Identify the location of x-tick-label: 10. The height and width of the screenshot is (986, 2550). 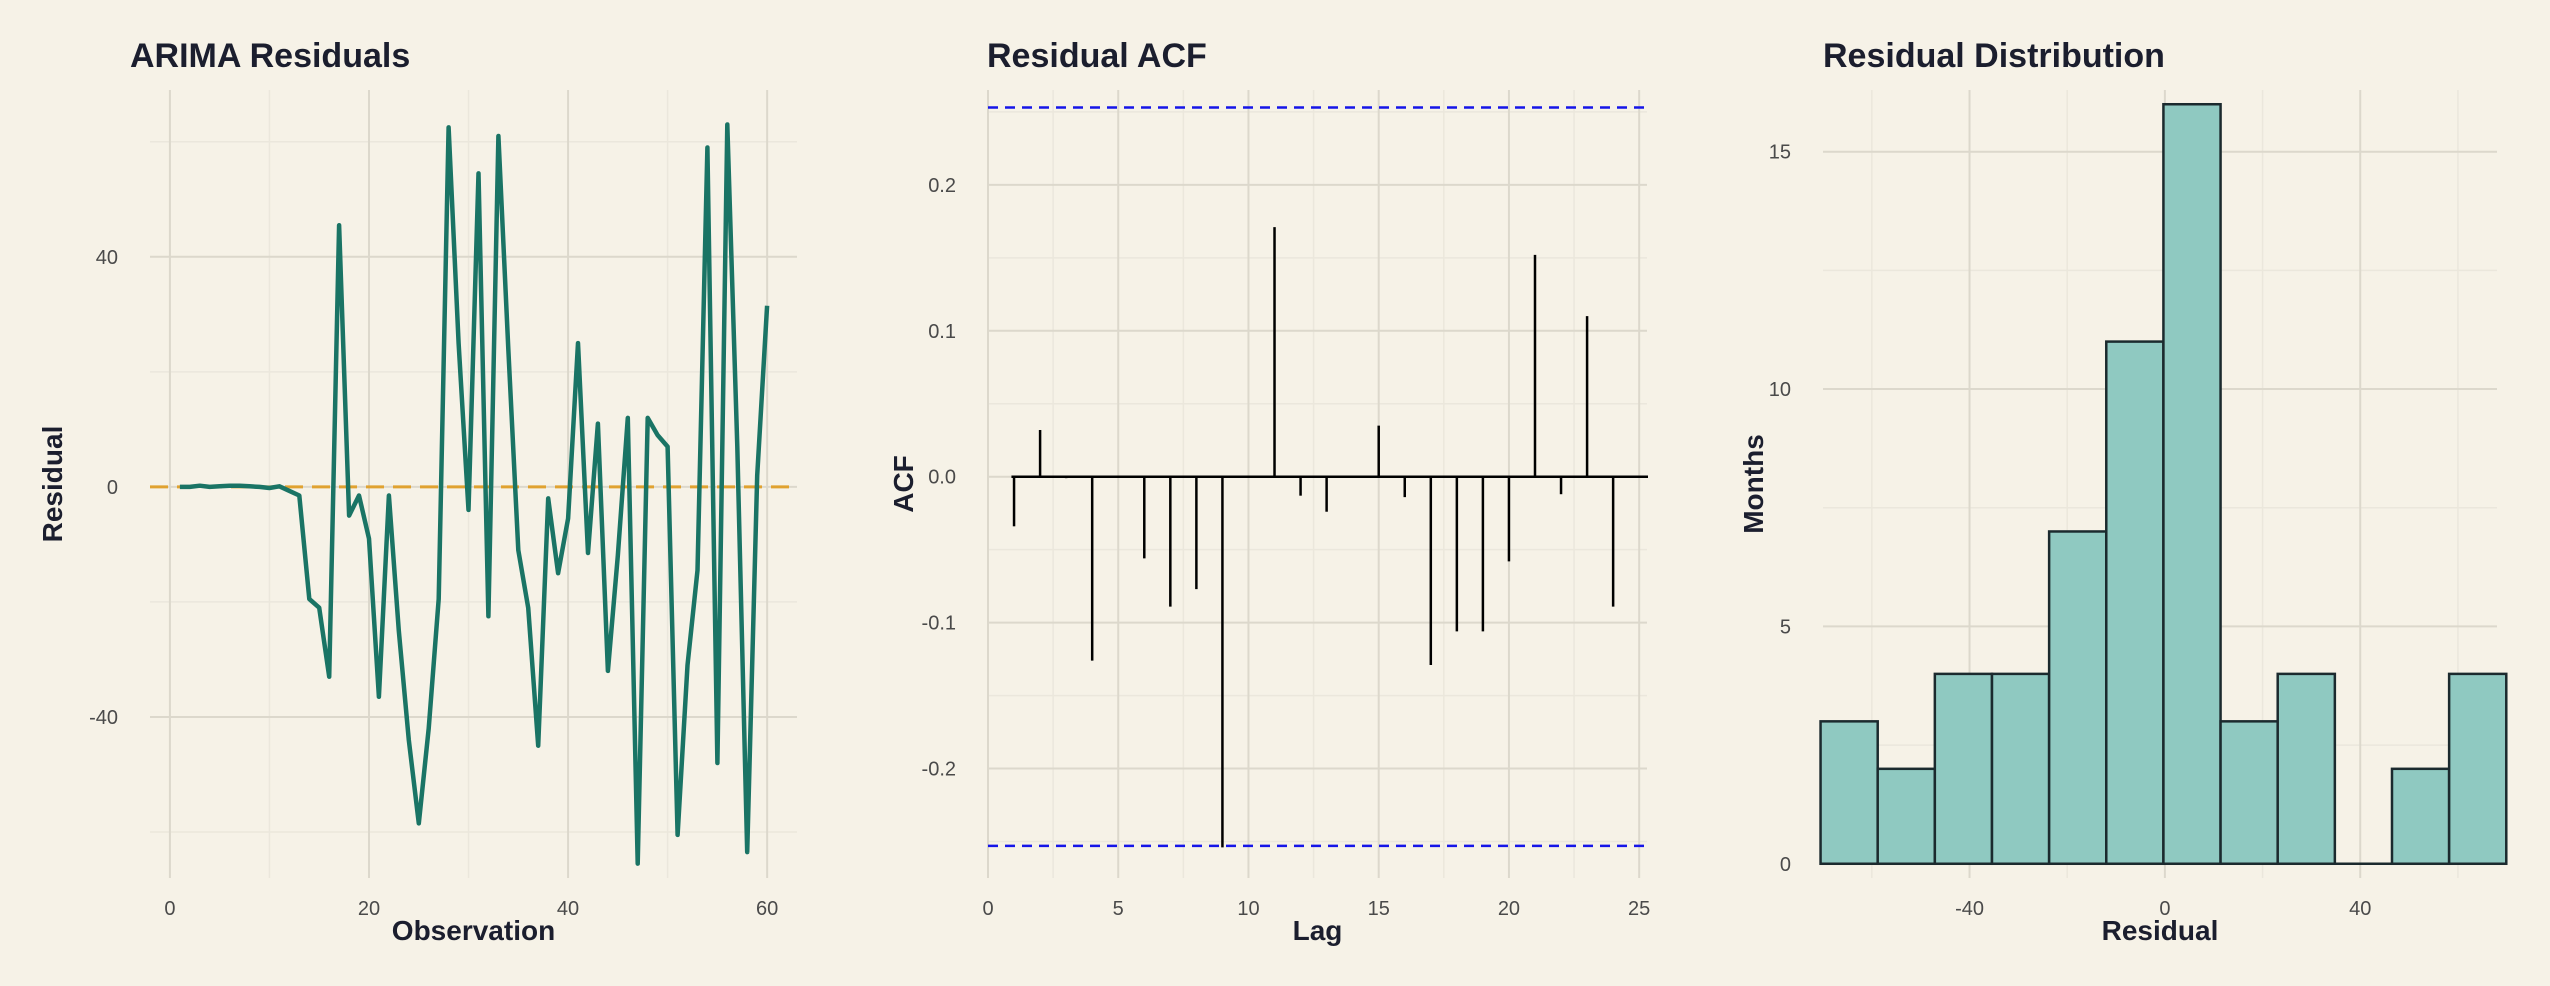
(1248, 909).